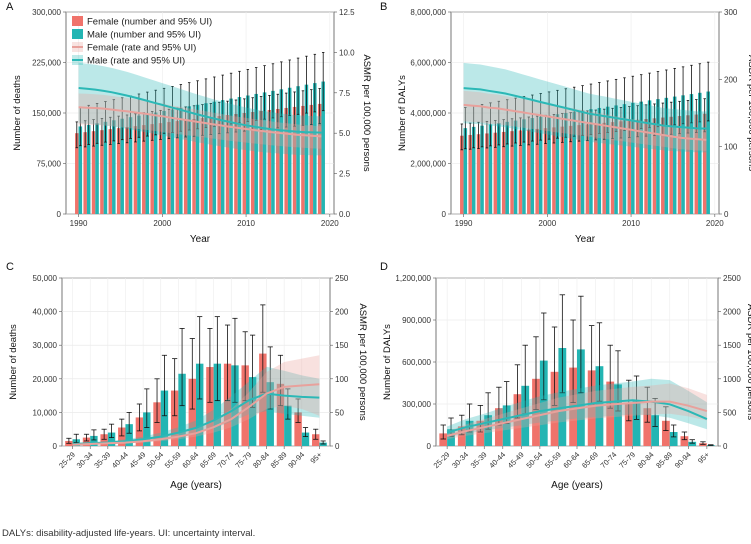 This screenshot has height=544, width=751. Describe the element at coordinates (347, 12) in the screenshot. I see `y2-tick-label: 12.5` at that location.